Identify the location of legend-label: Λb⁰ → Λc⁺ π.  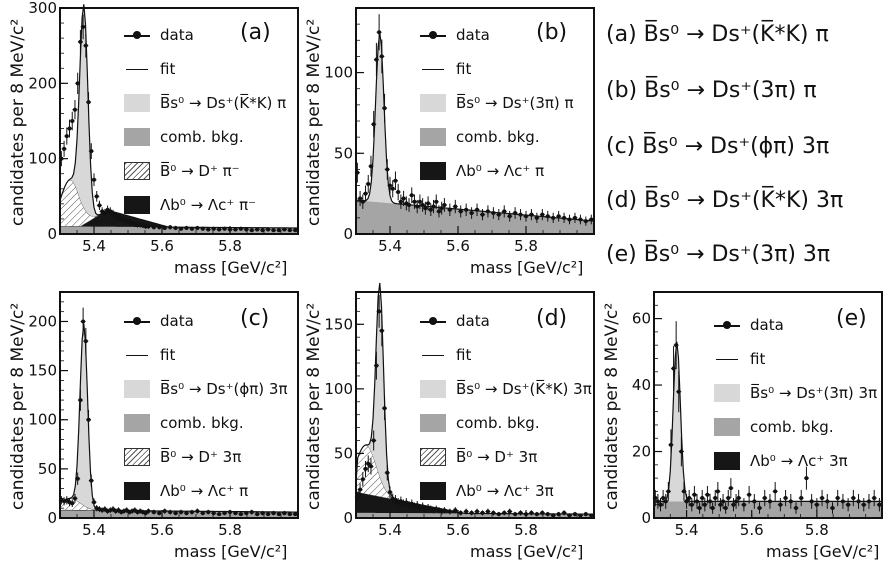
(204, 490).